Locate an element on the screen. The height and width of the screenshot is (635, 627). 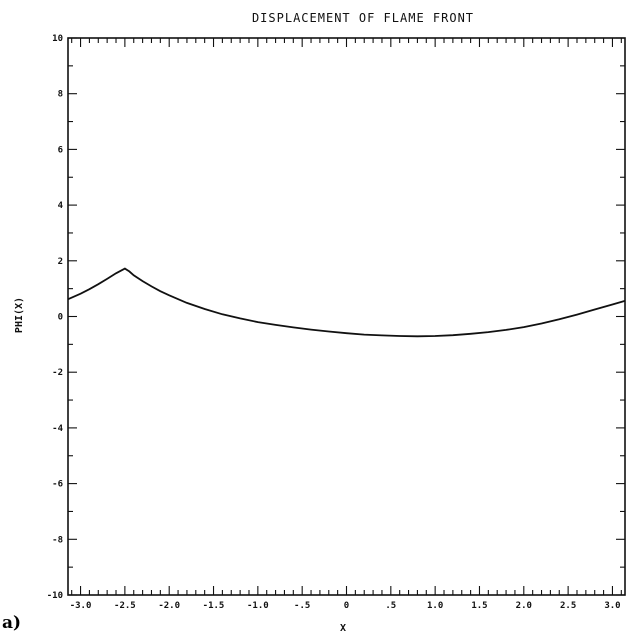
y-tick-label: -6 is located at coordinates (57, 485).